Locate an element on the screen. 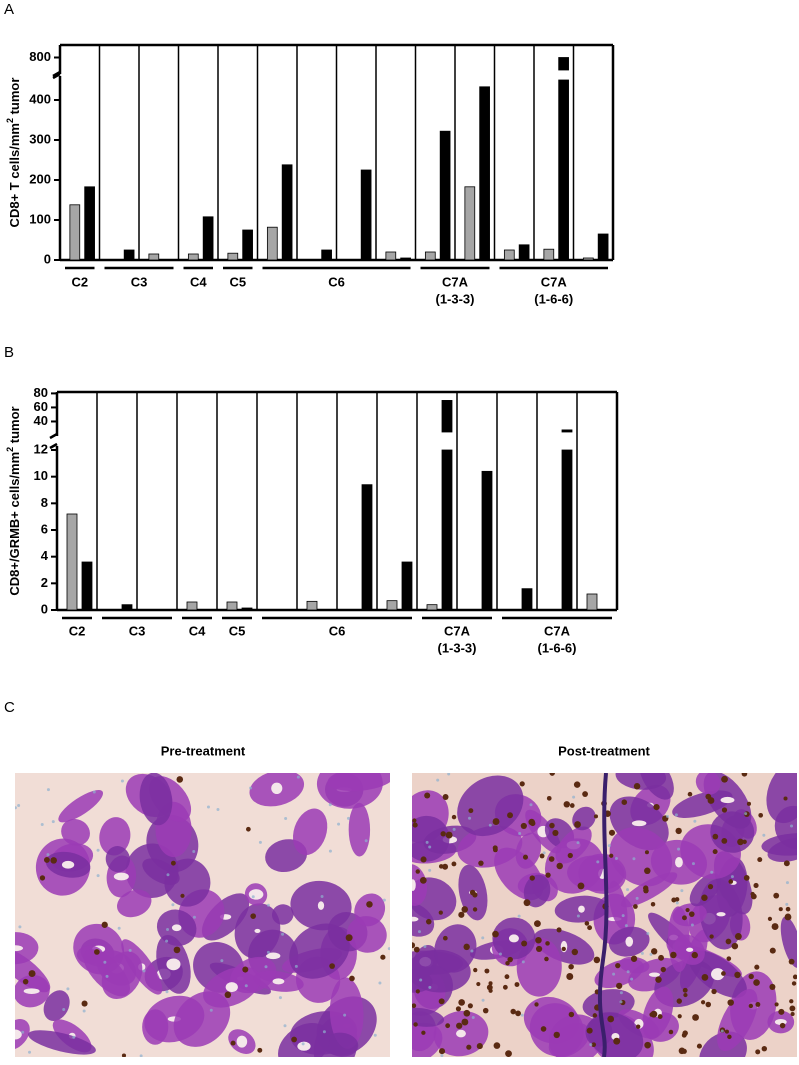 Image resolution: width=799 pixels, height=1065 pixels. group-label: (1-6-6) is located at coordinates (553, 298).